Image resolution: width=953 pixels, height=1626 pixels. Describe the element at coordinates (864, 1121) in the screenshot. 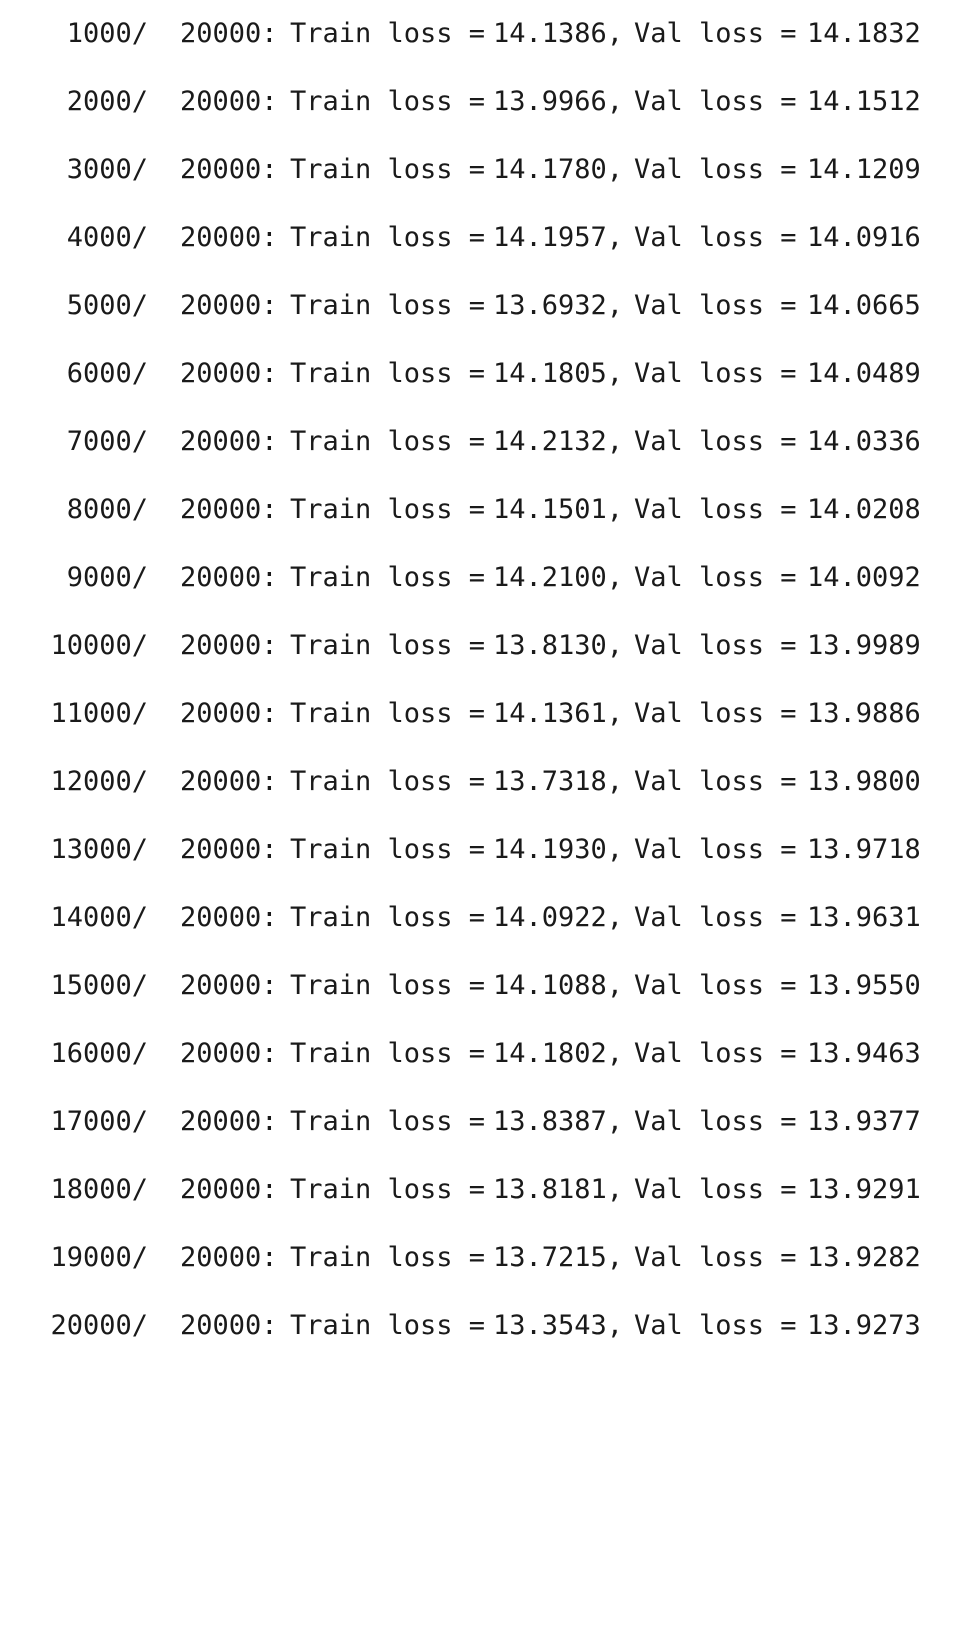

I see `val-loss-value: 13.9377` at that location.